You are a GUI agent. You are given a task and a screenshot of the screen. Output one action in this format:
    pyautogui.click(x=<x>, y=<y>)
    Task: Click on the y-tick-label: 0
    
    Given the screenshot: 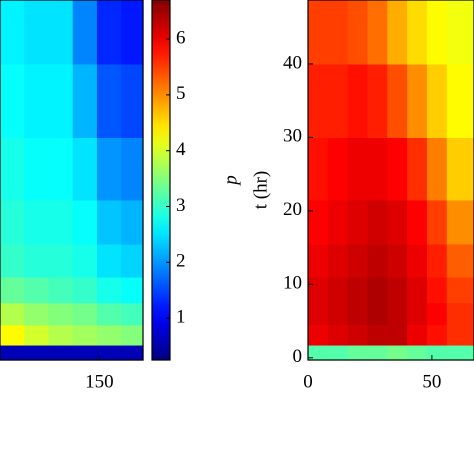 What is the action you would take?
    pyautogui.click(x=298, y=356)
    